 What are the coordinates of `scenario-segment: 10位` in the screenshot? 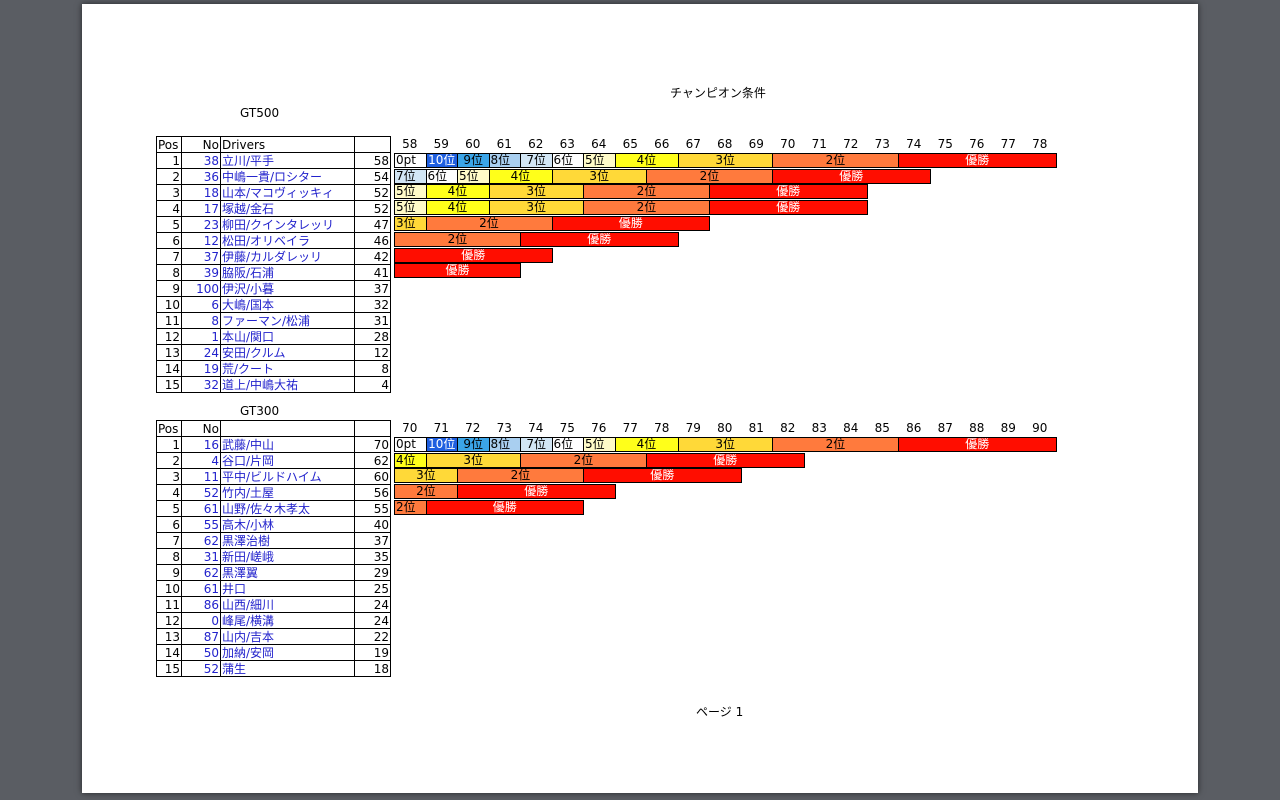 It's located at (441, 160).